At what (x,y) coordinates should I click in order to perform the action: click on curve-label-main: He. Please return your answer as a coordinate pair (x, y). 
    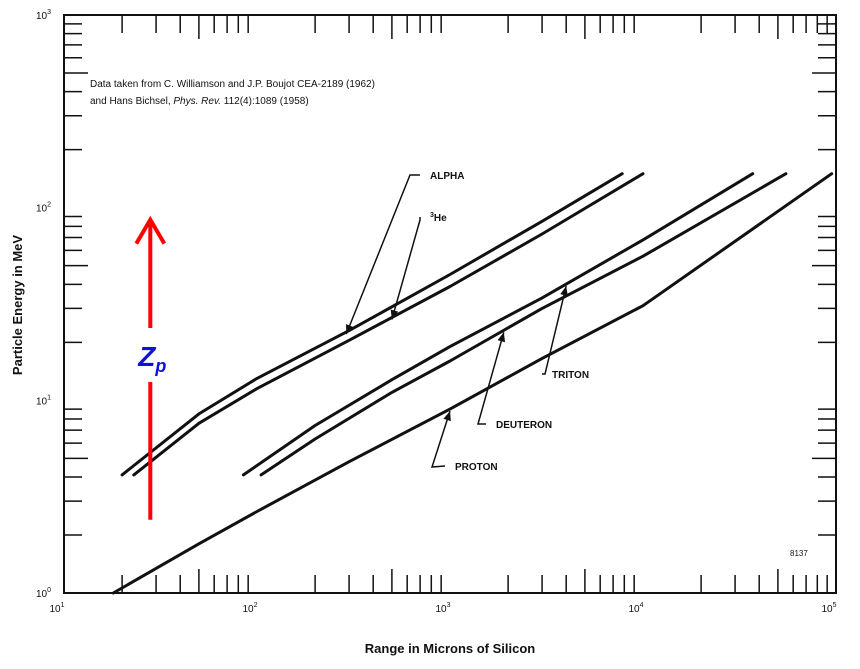
    Looking at the image, I should click on (440, 218).